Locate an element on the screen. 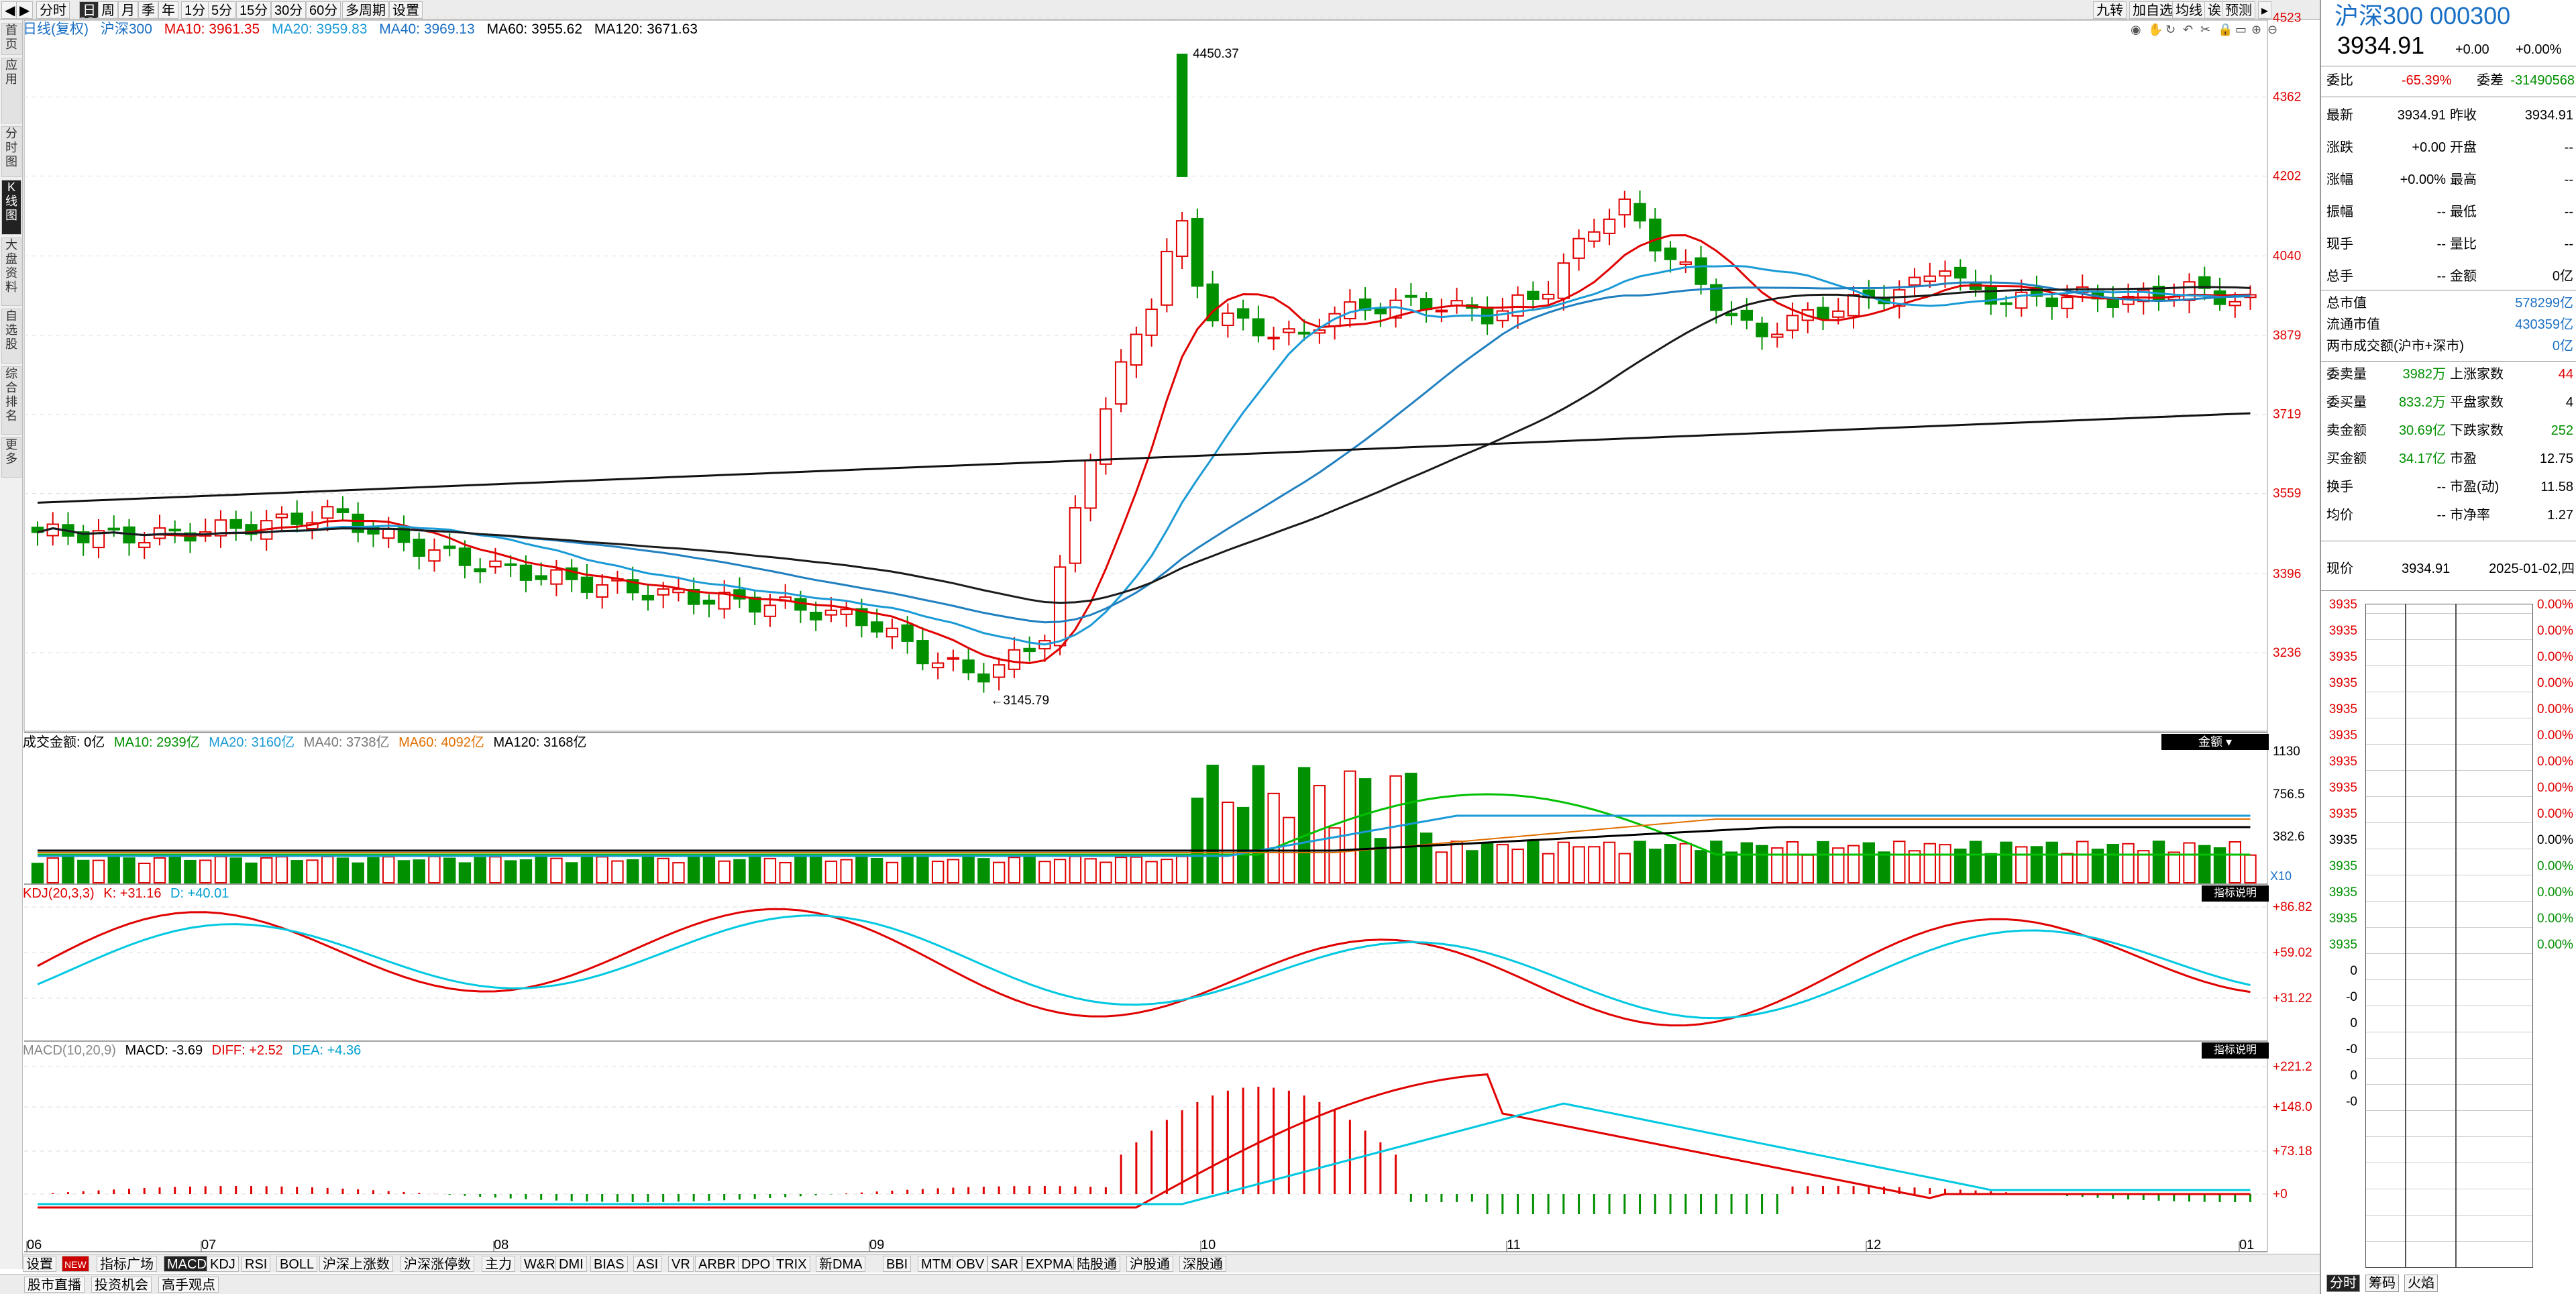 Image resolution: width=2576 pixels, height=1294 pixels. quote-tab-0: 分时 is located at coordinates (2343, 1283).